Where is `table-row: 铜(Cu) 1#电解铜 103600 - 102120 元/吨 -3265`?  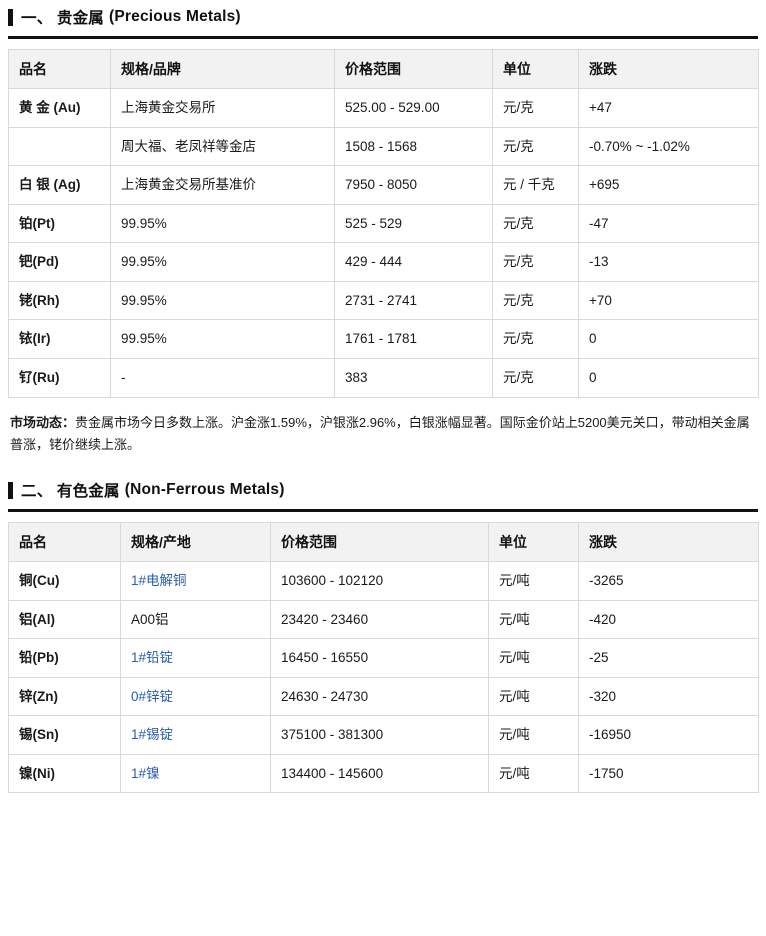 table-row: 铜(Cu) 1#电解铜 103600 - 102120 元/吨 -3265 is located at coordinates (383, 581).